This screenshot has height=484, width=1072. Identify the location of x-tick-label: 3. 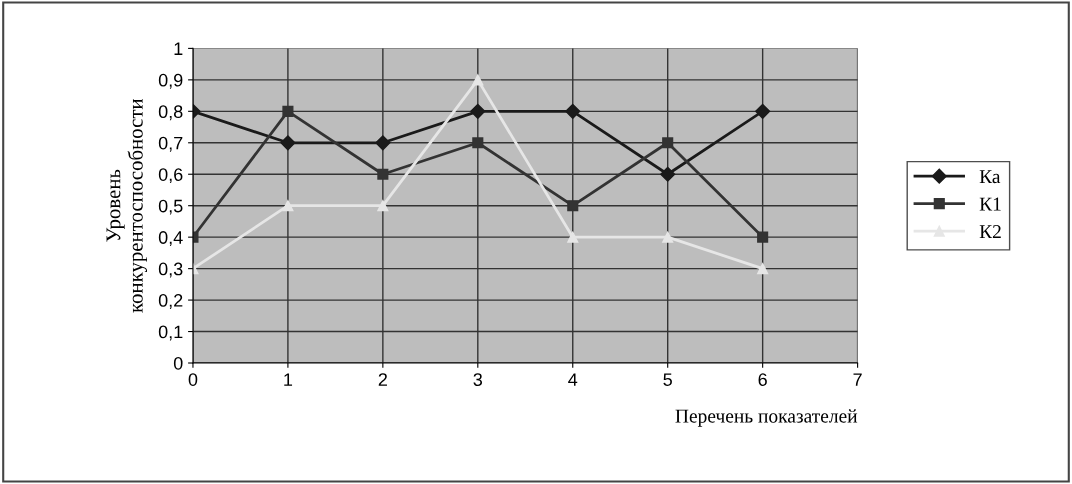
(478, 379).